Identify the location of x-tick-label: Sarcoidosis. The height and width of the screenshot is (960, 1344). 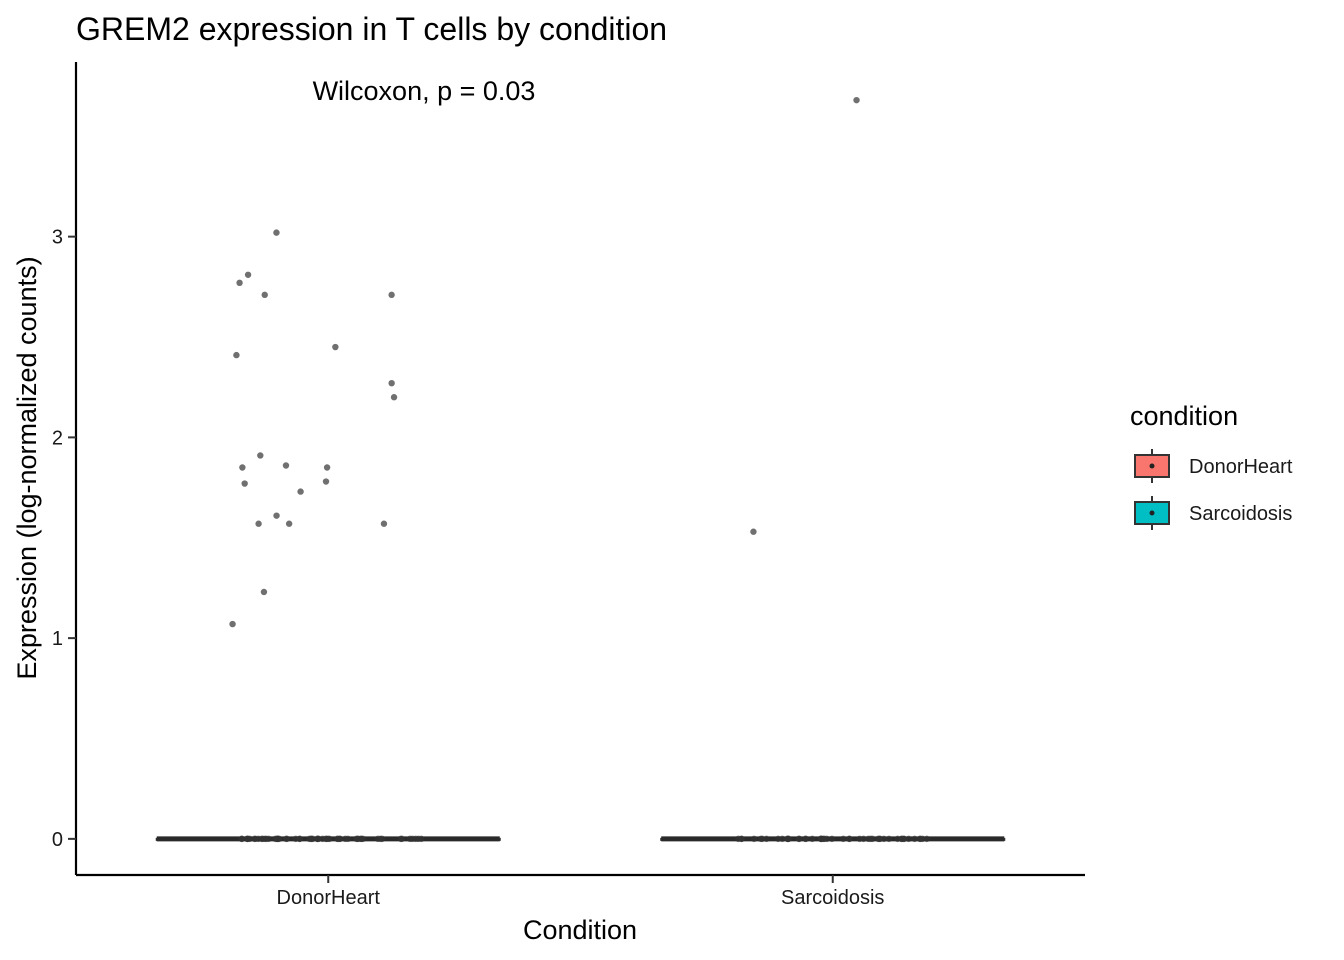
(832, 898).